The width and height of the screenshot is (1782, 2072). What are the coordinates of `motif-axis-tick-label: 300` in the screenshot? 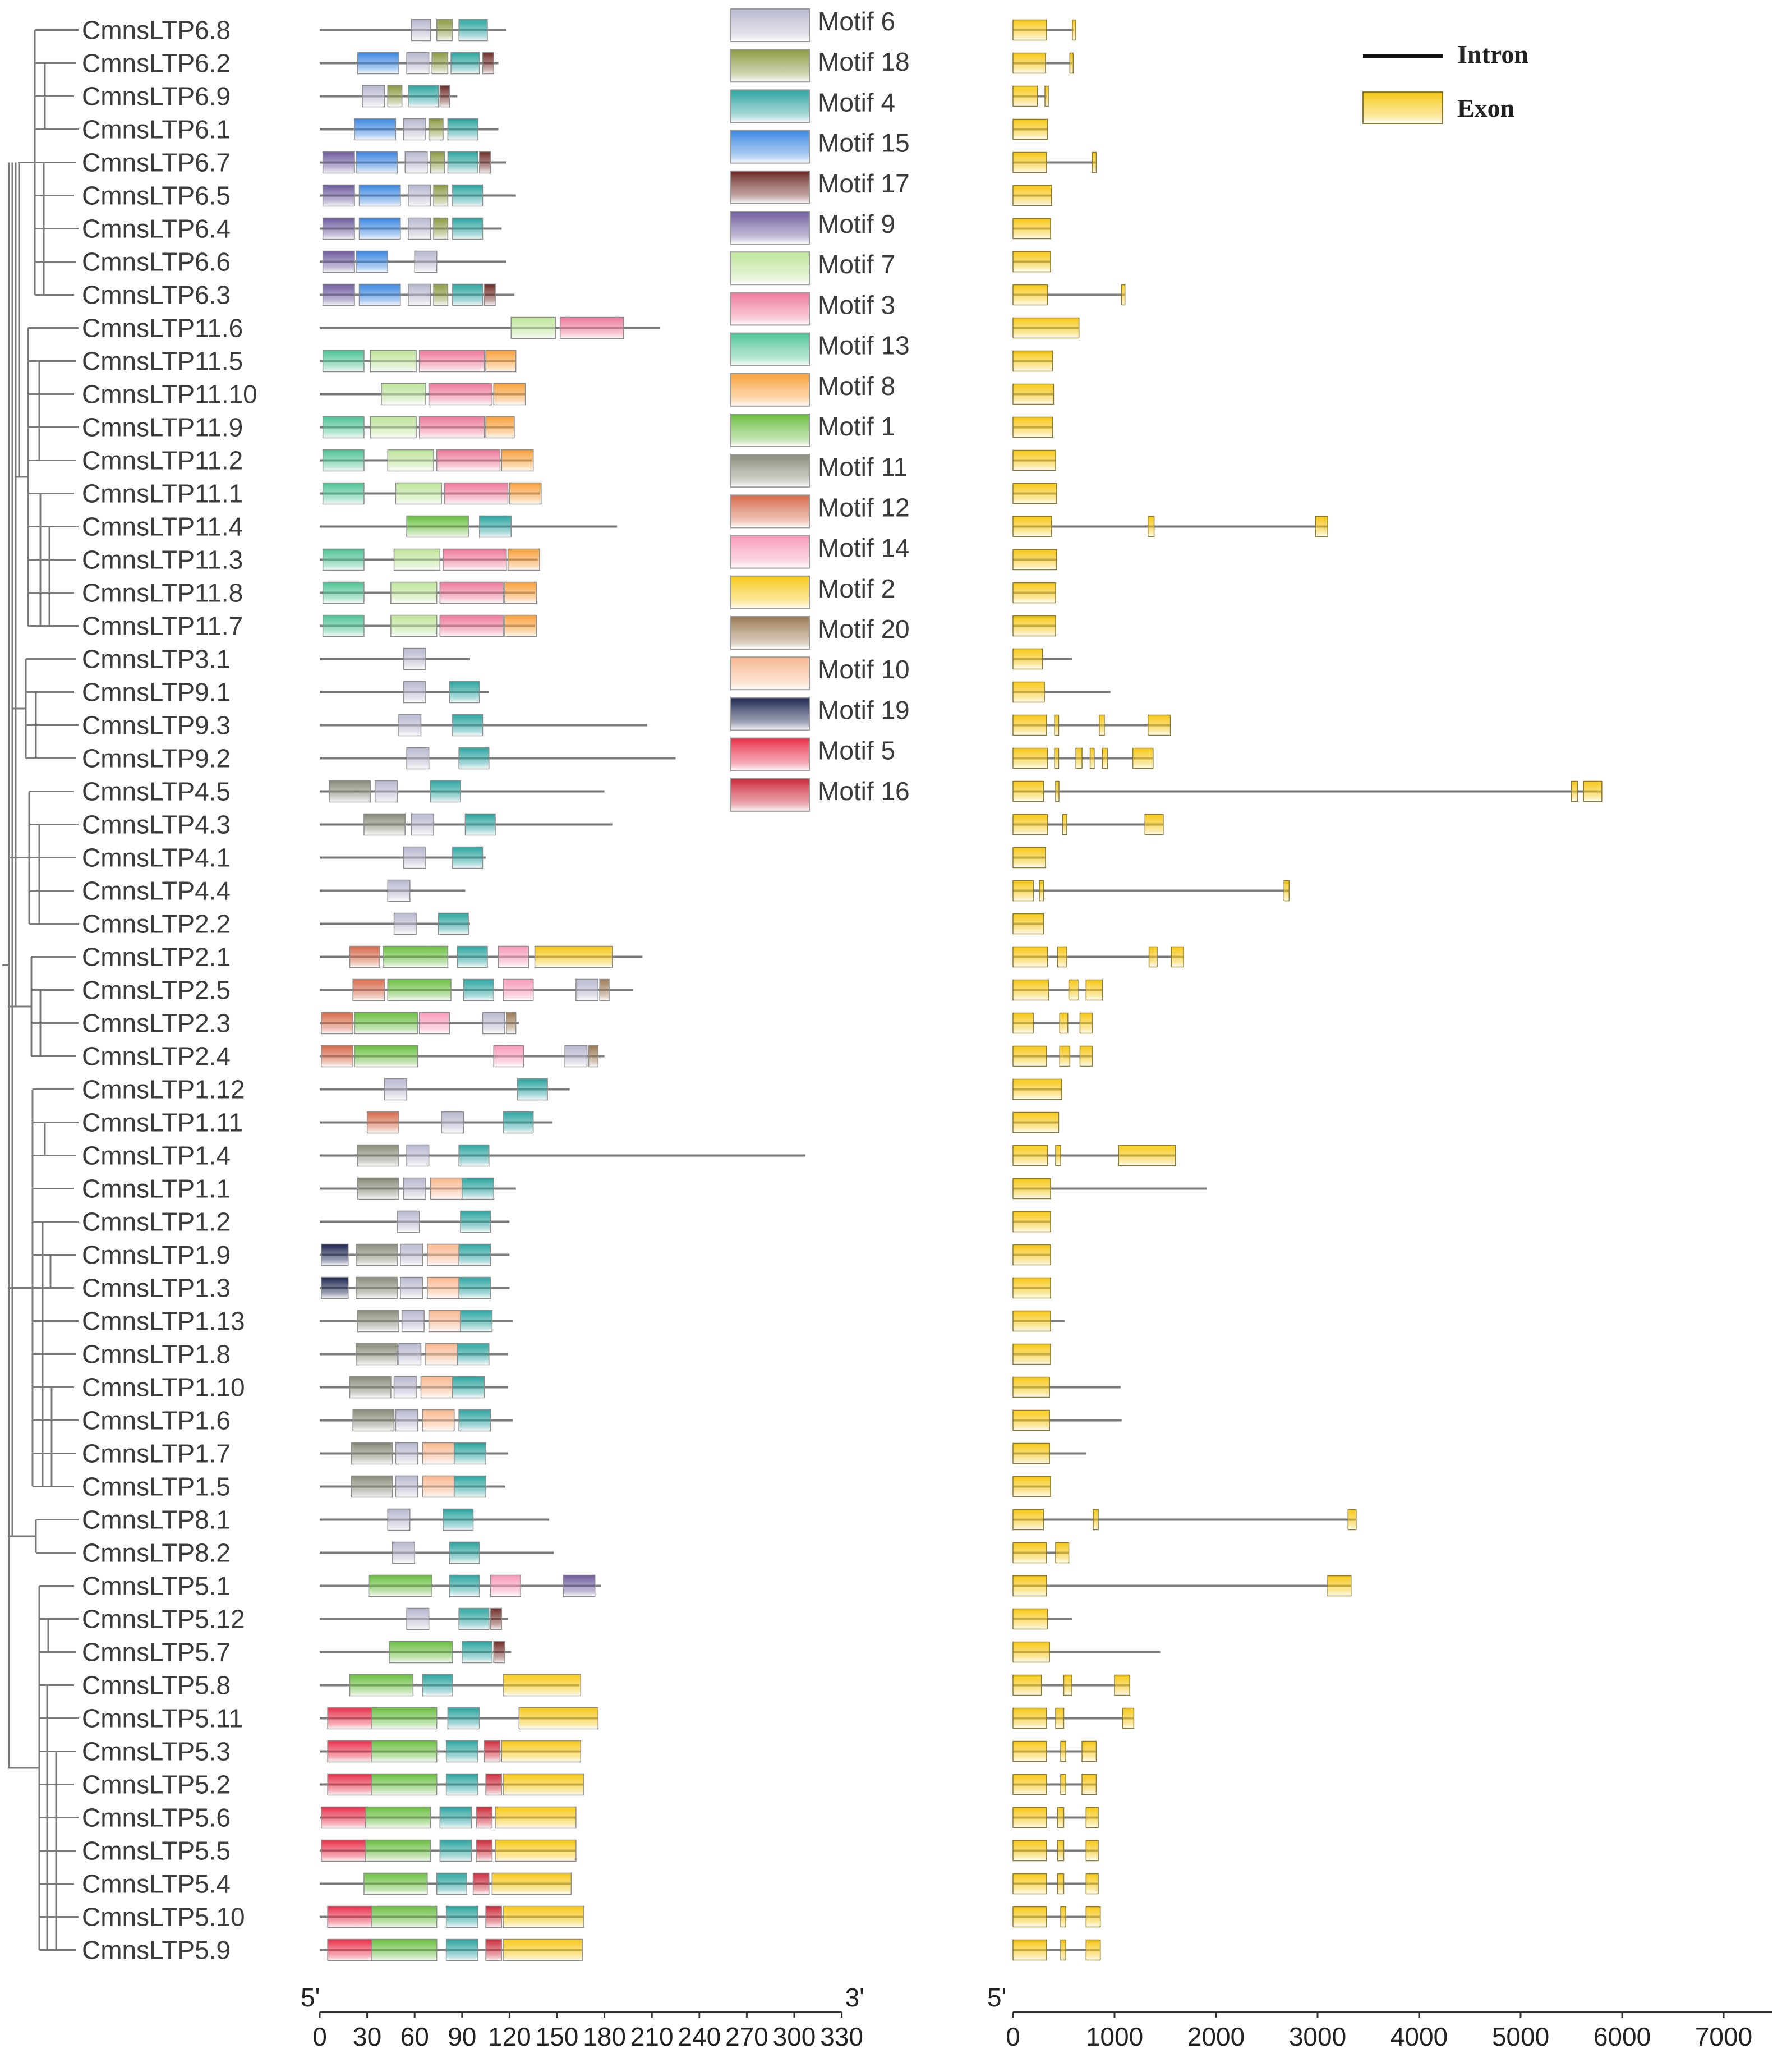 It's located at (794, 2036).